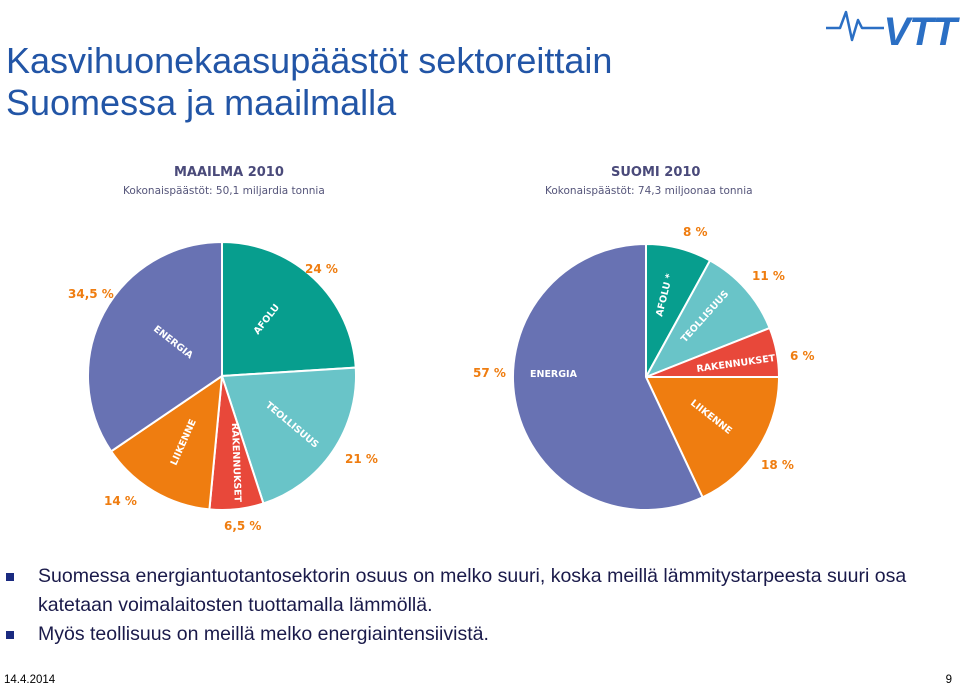  I want to click on value-label-afolu: 24 %, so click(321, 269).